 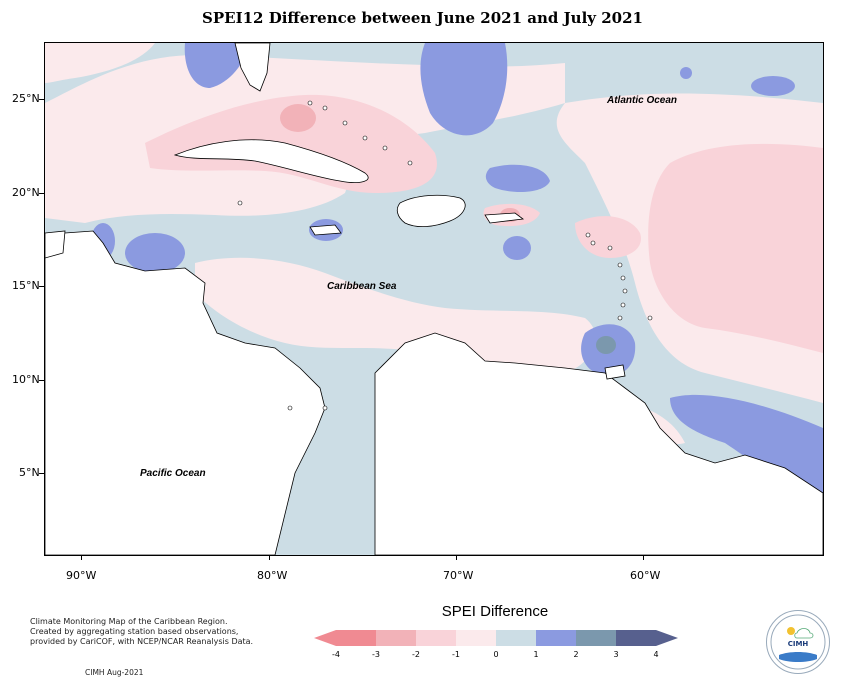 What do you see at coordinates (642, 100) in the screenshot?
I see `atlantic-ocean-label: Atlantic Ocean` at bounding box center [642, 100].